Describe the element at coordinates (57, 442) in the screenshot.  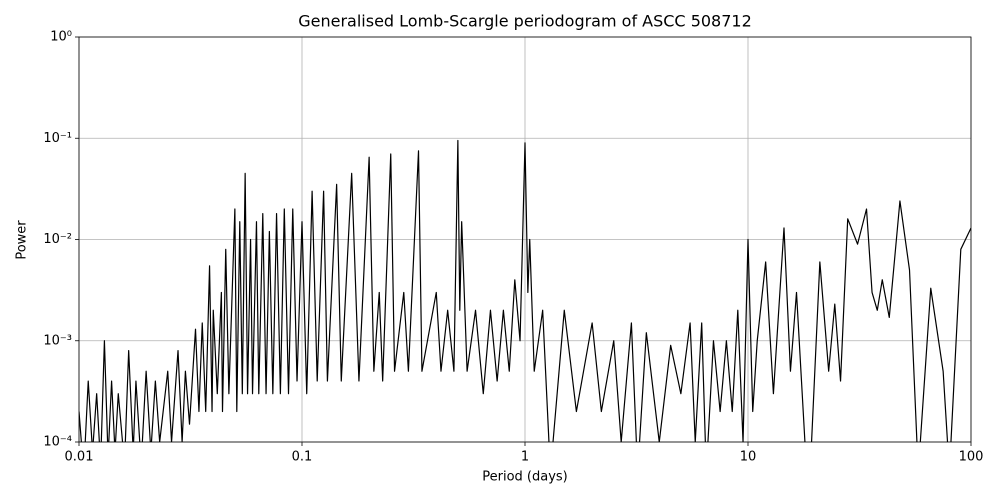
I see `y-tick-label: 10⁻⁴` at that location.